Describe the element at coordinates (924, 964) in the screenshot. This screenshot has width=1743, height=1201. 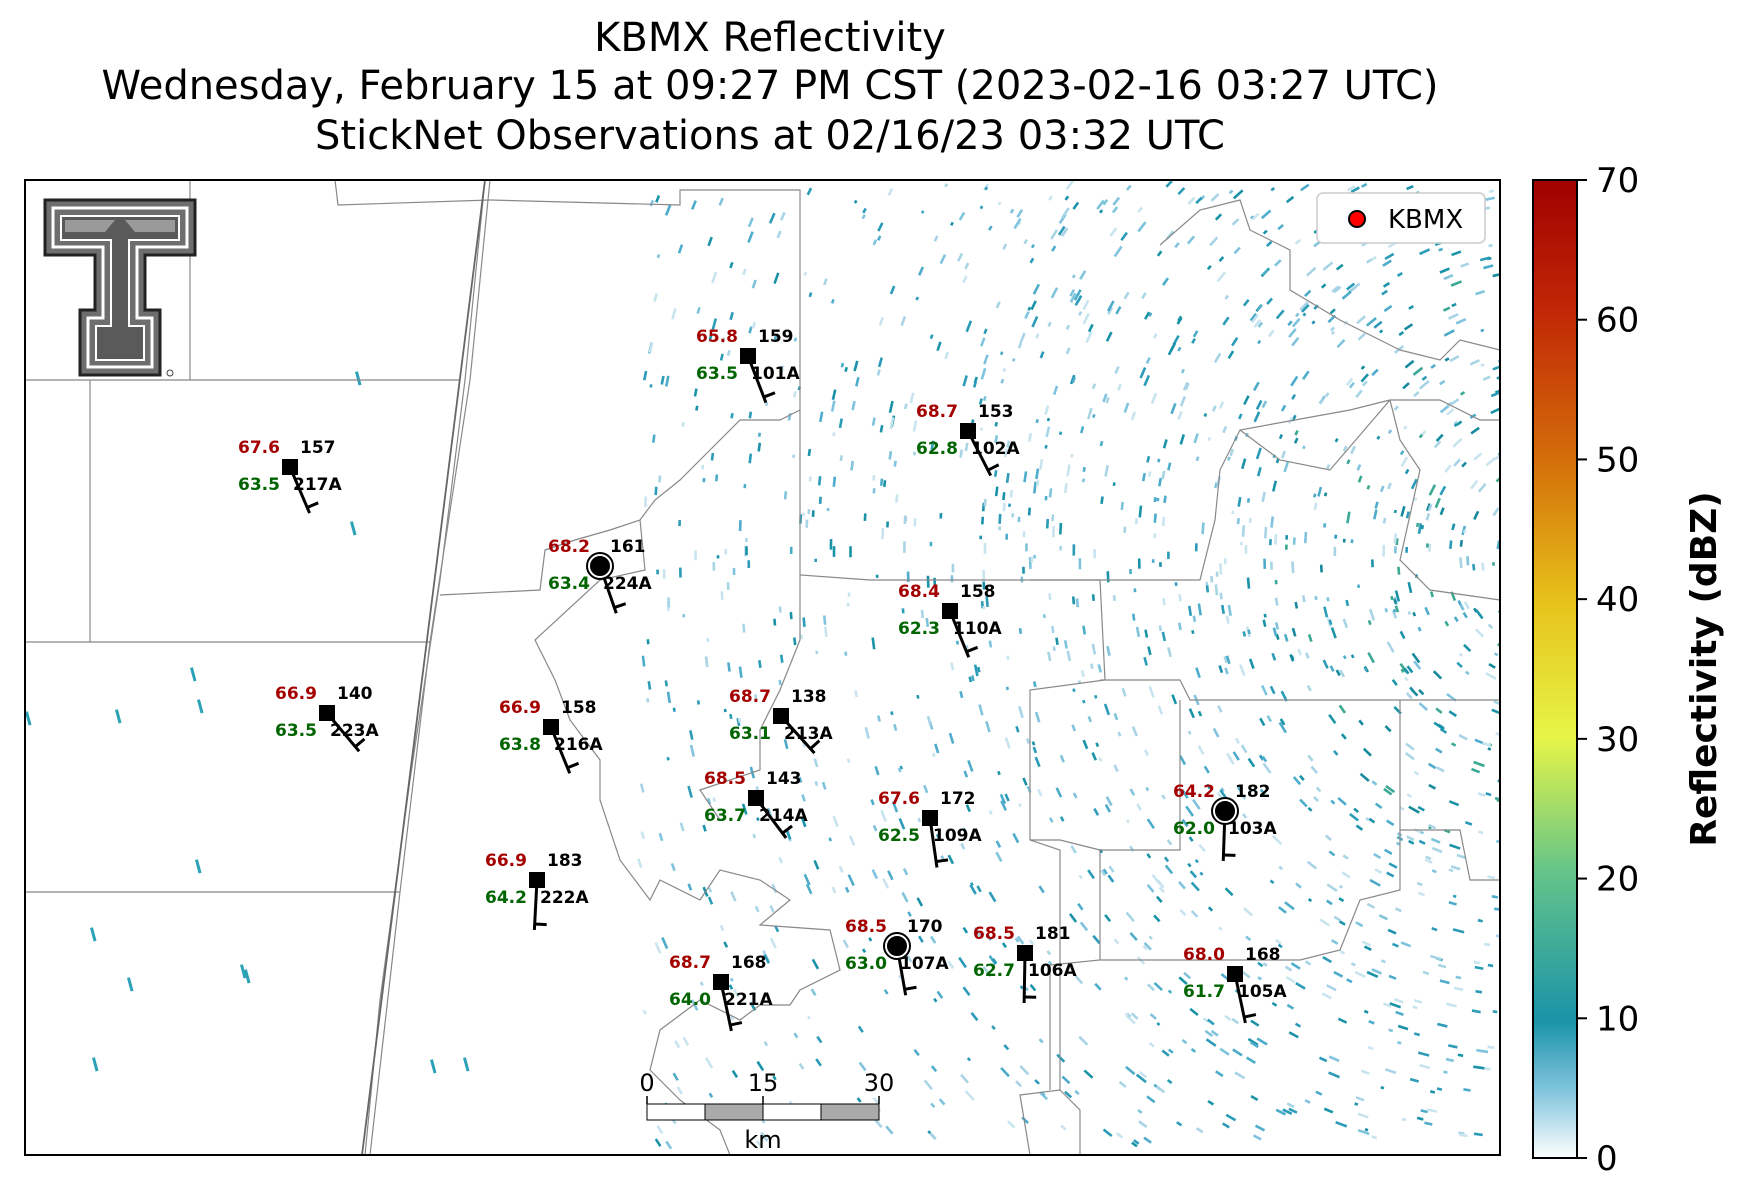
I see `station-id: 107A` at that location.